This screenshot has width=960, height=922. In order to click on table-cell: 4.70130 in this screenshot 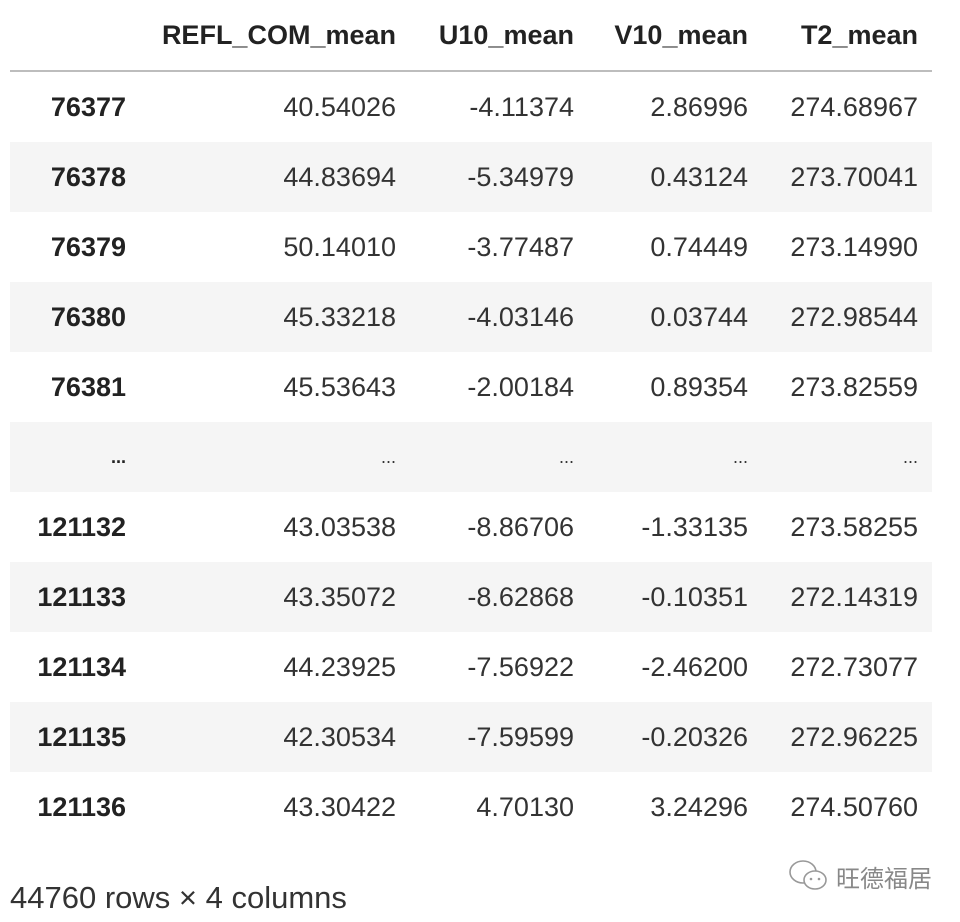, I will do `click(525, 806)`.